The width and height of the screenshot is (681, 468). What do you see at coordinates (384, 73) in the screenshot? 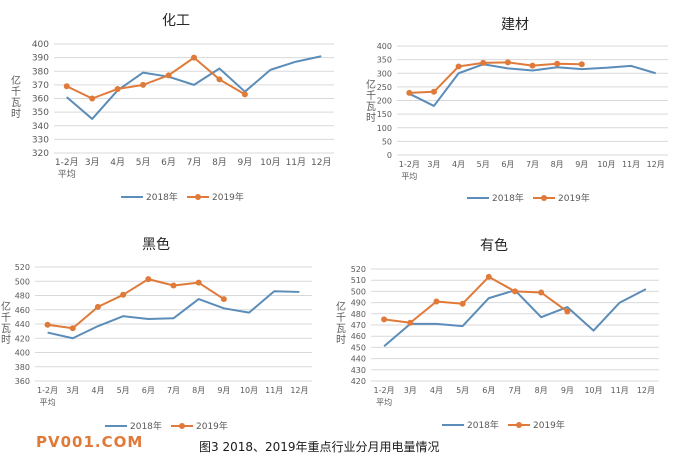
I see `y-tick-label: 300` at bounding box center [384, 73].